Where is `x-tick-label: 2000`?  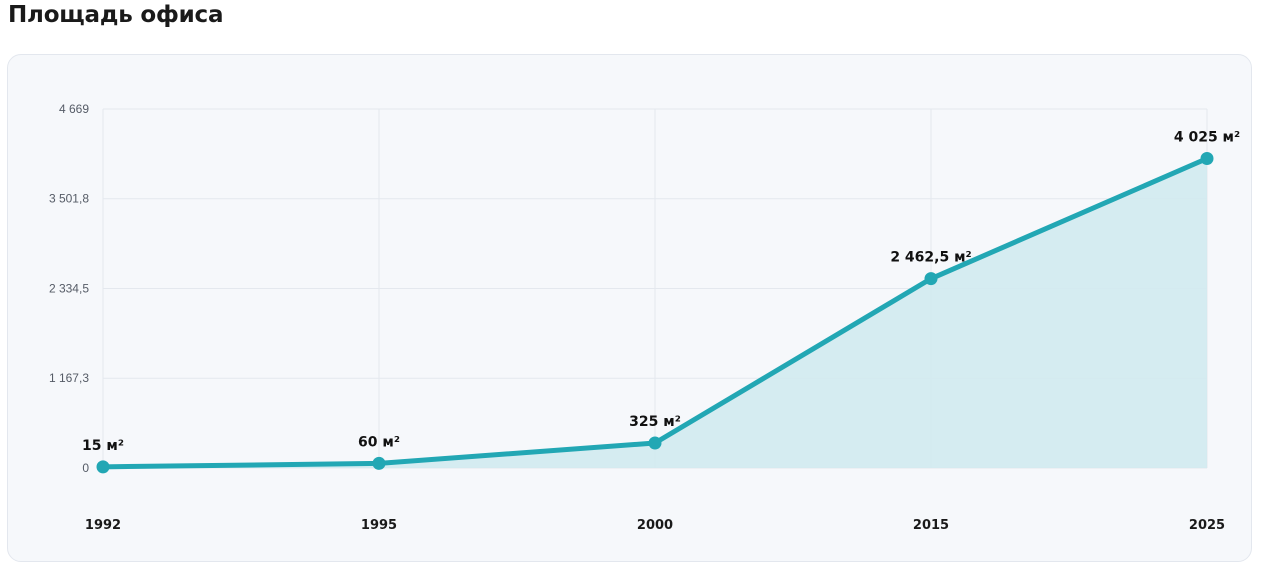
x-tick-label: 2000 is located at coordinates (655, 525).